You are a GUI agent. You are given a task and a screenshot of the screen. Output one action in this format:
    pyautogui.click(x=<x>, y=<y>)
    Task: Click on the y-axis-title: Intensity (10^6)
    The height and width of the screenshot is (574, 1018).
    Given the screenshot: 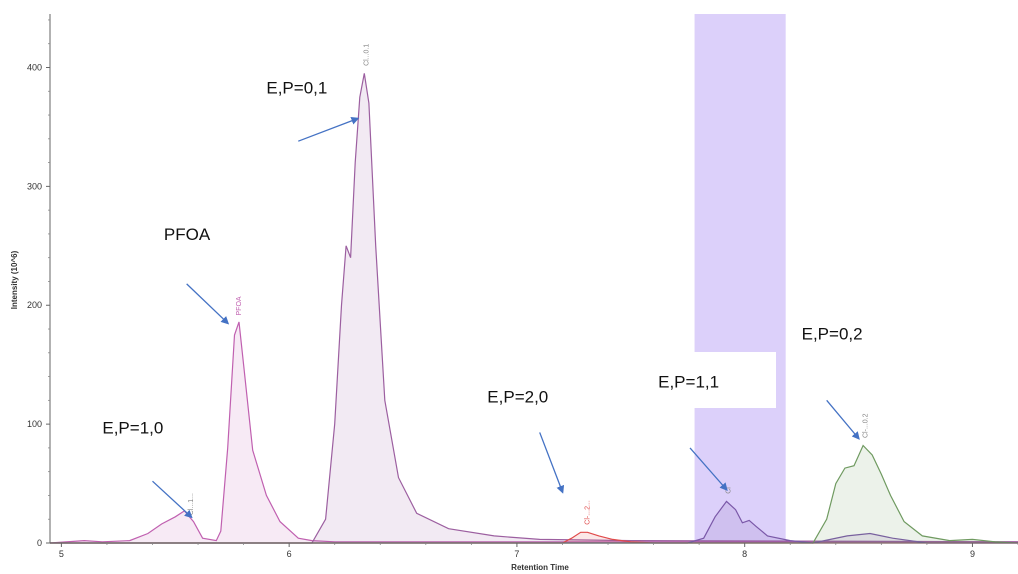 What is the action you would take?
    pyautogui.click(x=14, y=279)
    